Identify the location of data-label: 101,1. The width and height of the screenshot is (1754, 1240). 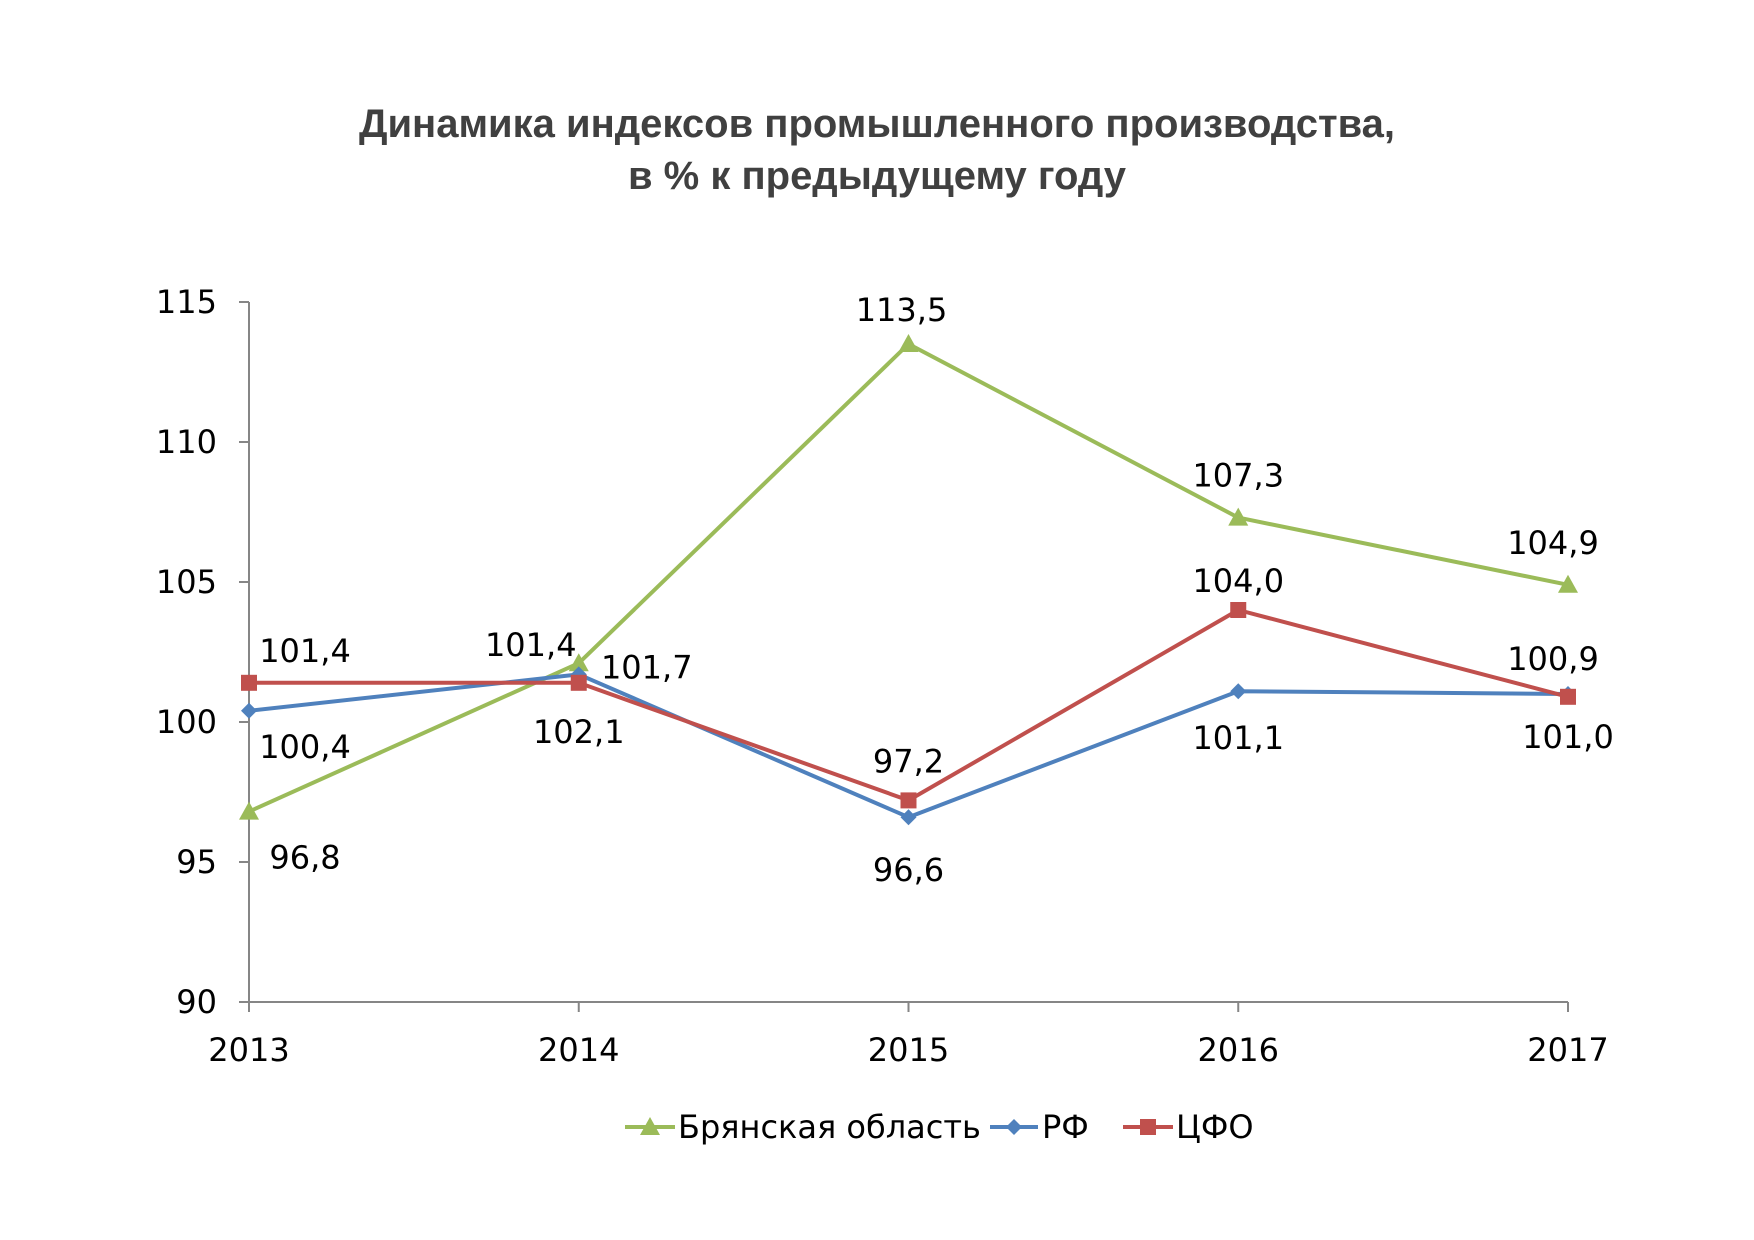
(1238, 738).